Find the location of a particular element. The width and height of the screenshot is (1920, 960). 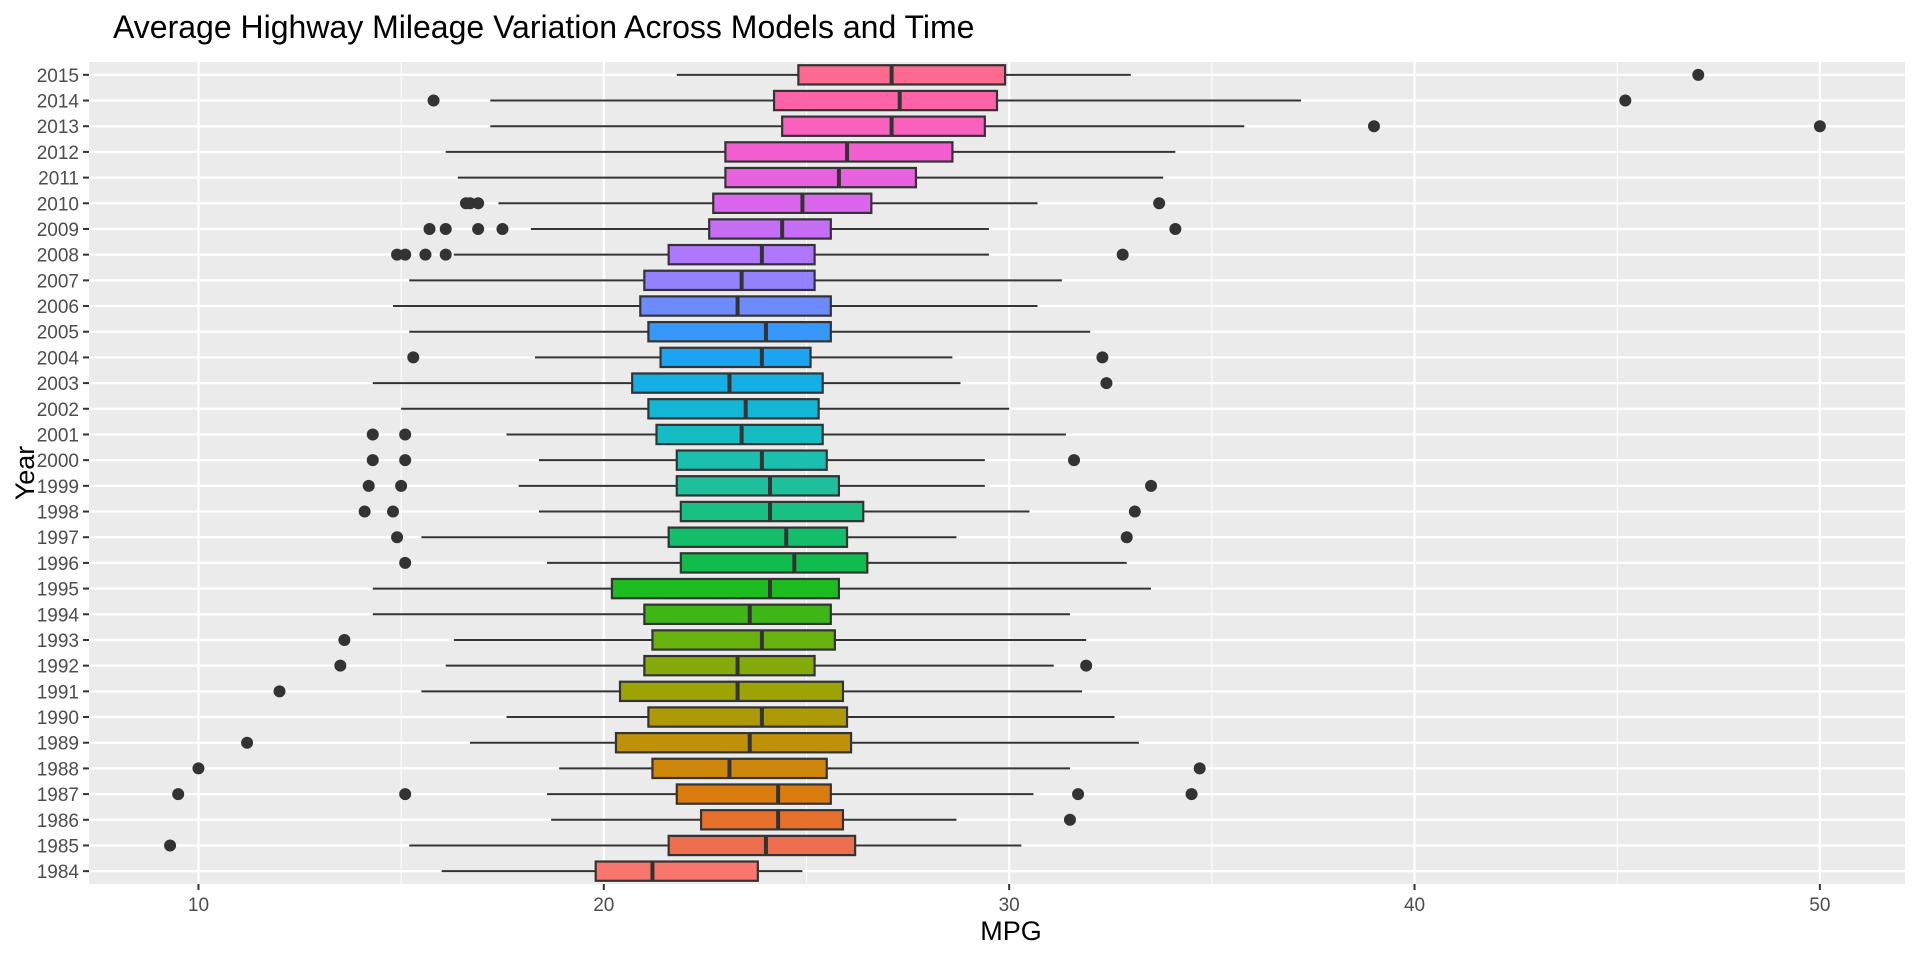

x-axis: 10 20 30 40 50 is located at coordinates (1009, 900).